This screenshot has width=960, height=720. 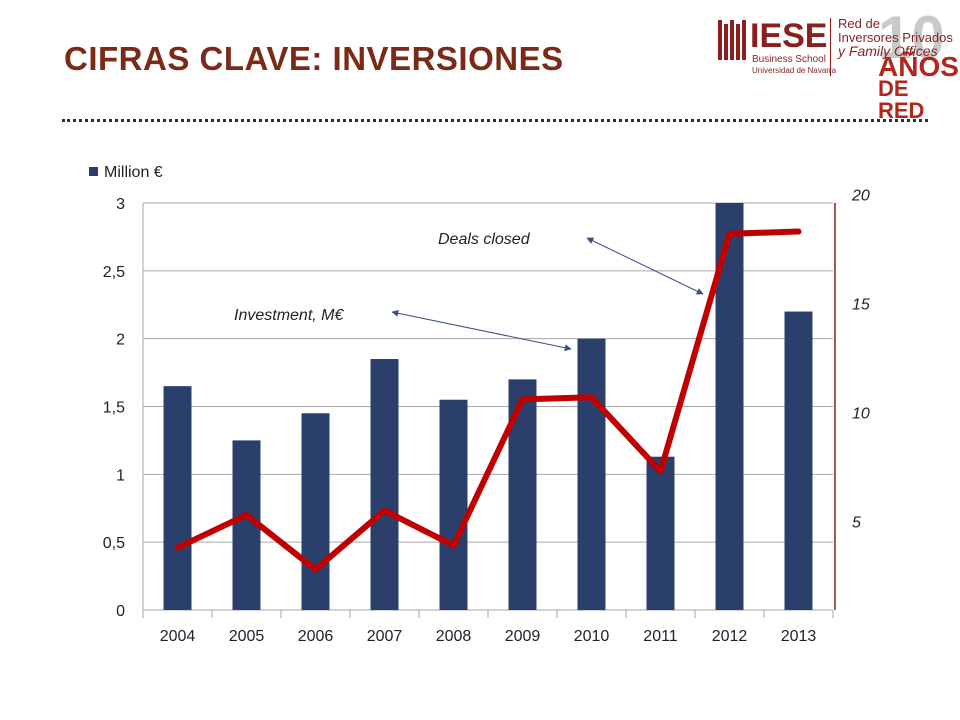 What do you see at coordinates (732, 40) in the screenshot?
I see `iese-grid-icon` at bounding box center [732, 40].